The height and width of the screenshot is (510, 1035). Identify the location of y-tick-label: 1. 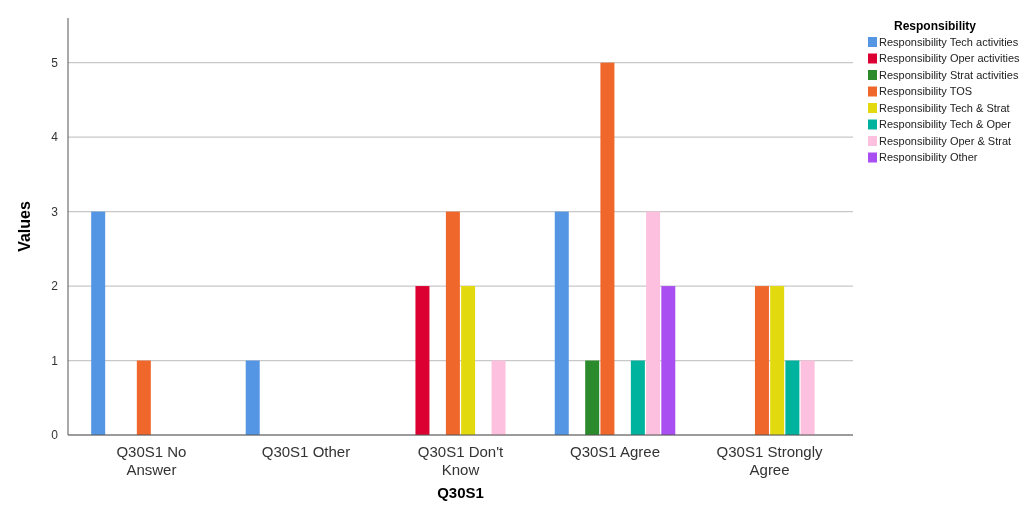
(55, 360).